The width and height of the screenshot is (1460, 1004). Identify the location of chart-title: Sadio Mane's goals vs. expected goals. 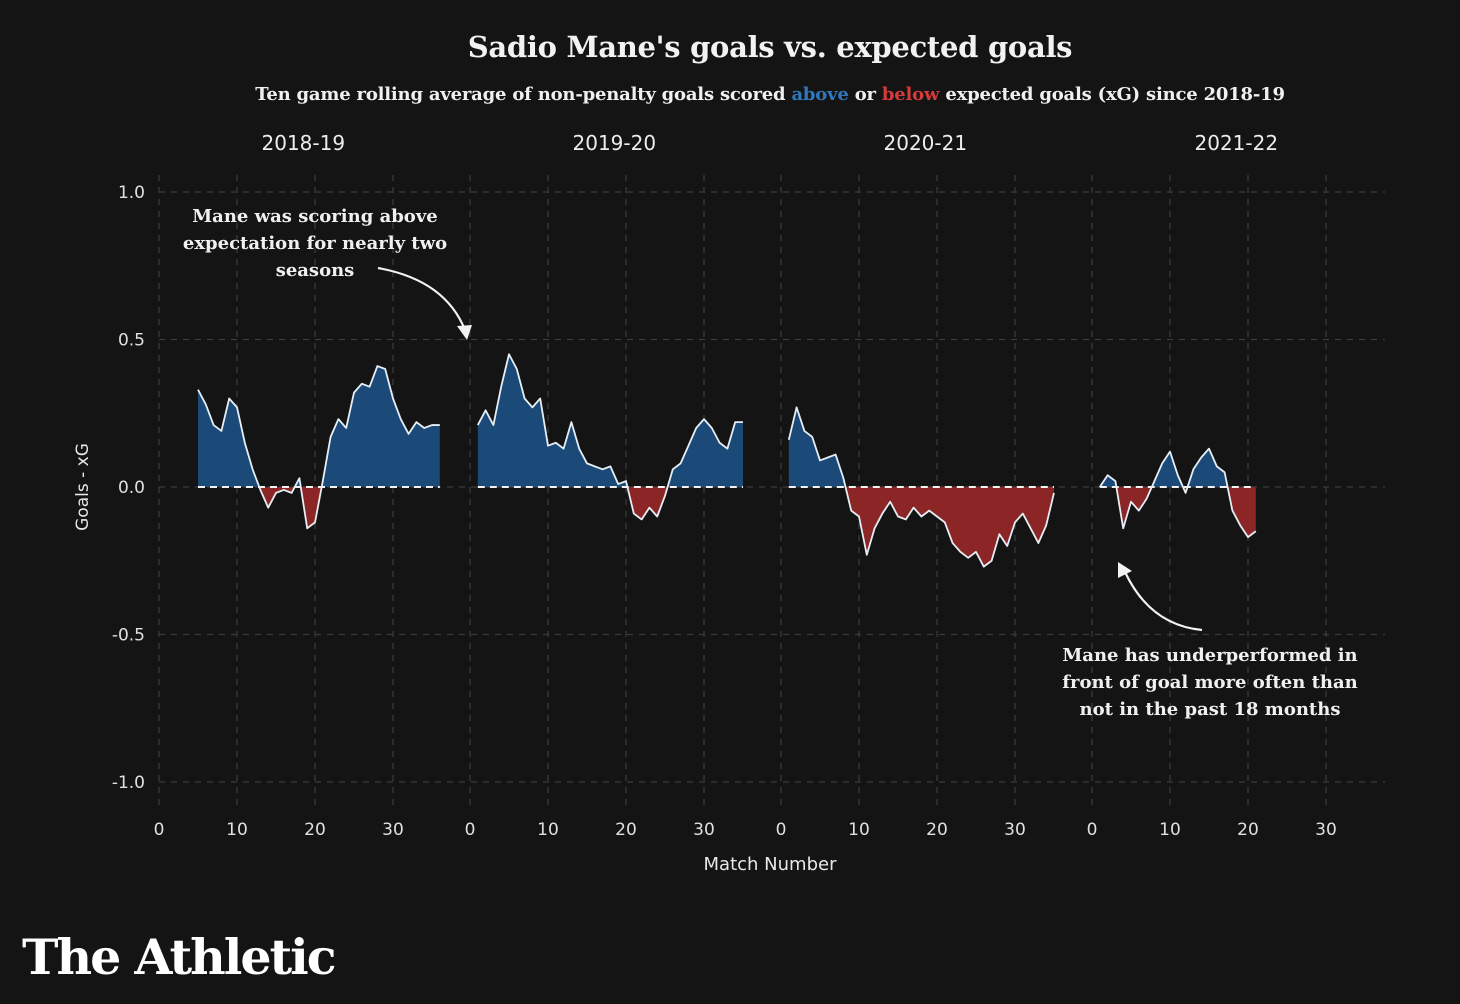
(770, 47).